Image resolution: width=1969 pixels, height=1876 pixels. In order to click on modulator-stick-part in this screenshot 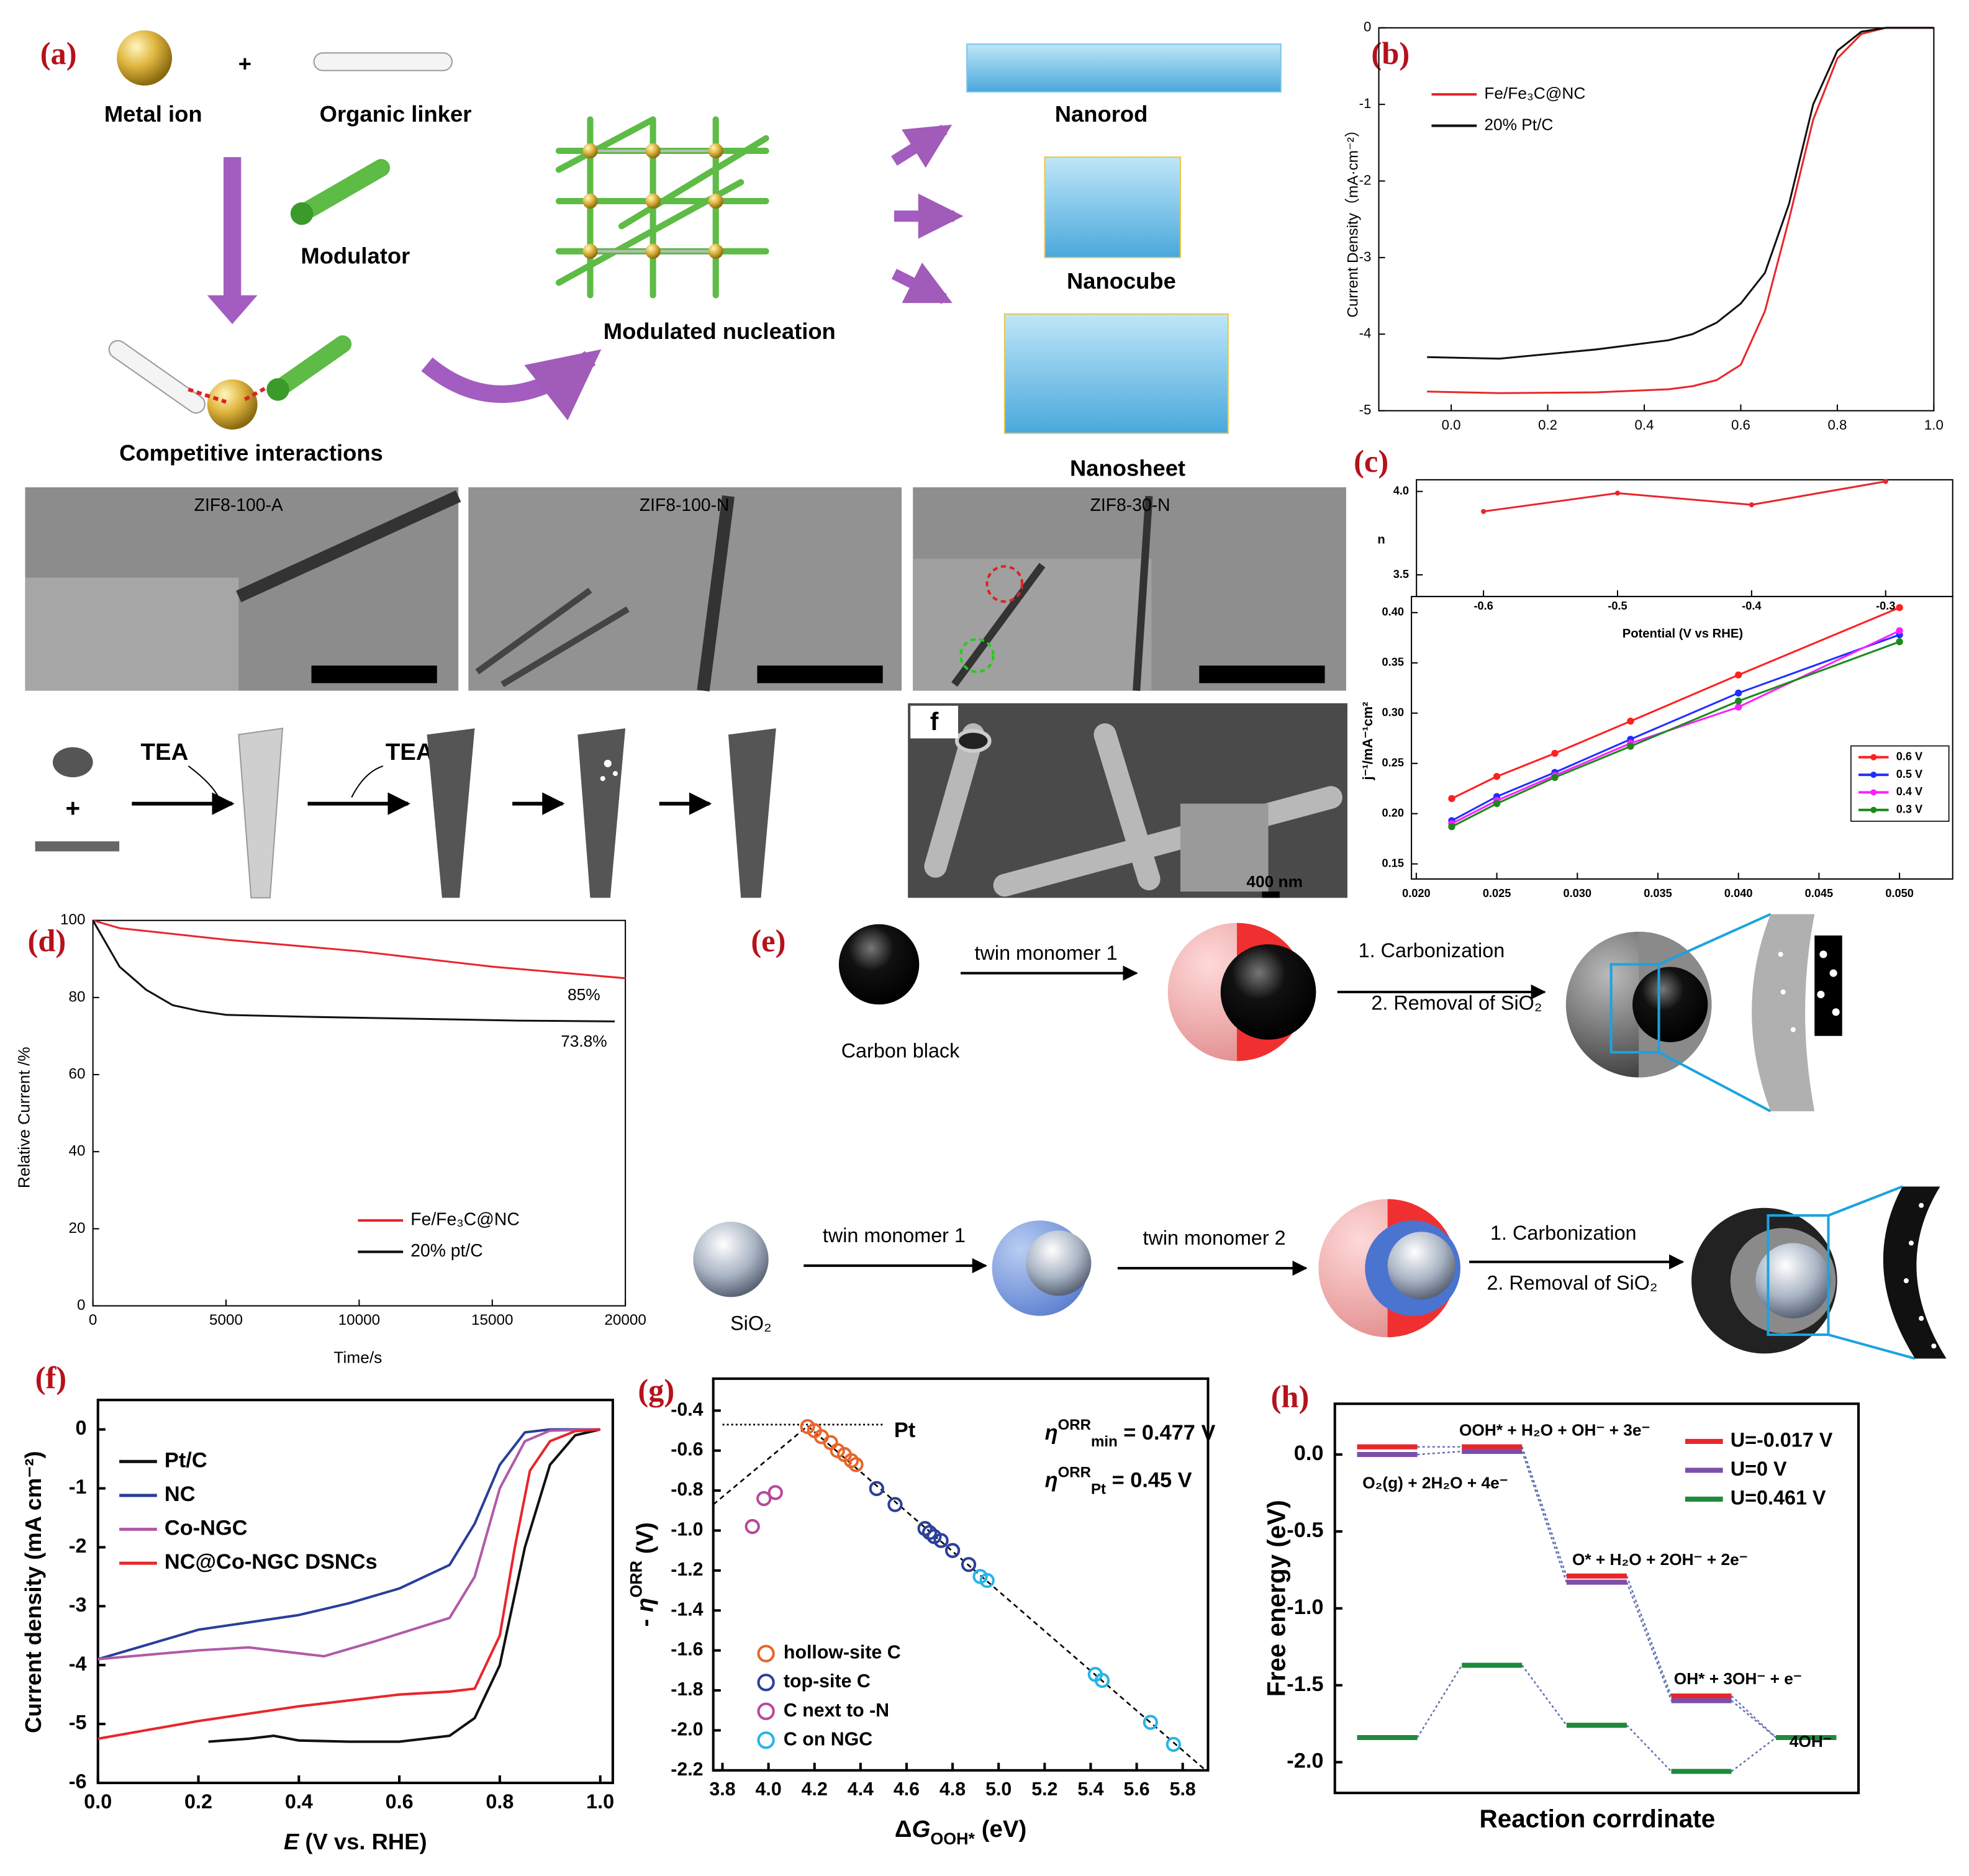, I will do `click(314, 364)`.